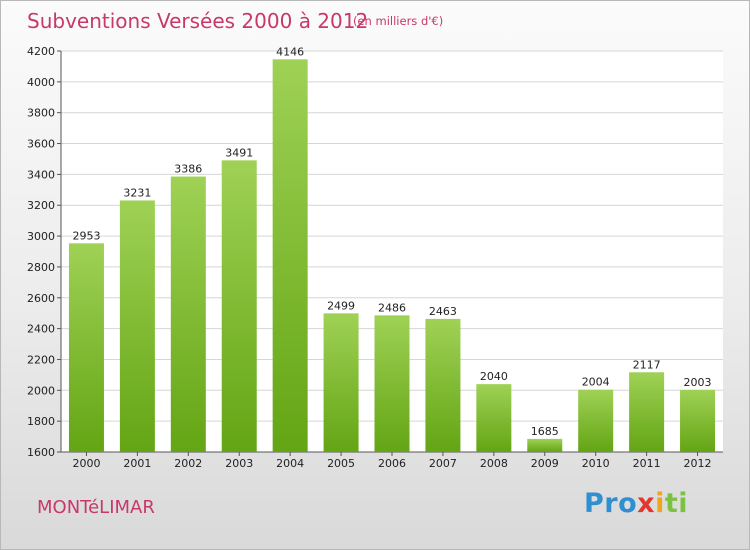 This screenshot has height=550, width=750. What do you see at coordinates (41, 51) in the screenshot?
I see `y-tick-label: 4200` at bounding box center [41, 51].